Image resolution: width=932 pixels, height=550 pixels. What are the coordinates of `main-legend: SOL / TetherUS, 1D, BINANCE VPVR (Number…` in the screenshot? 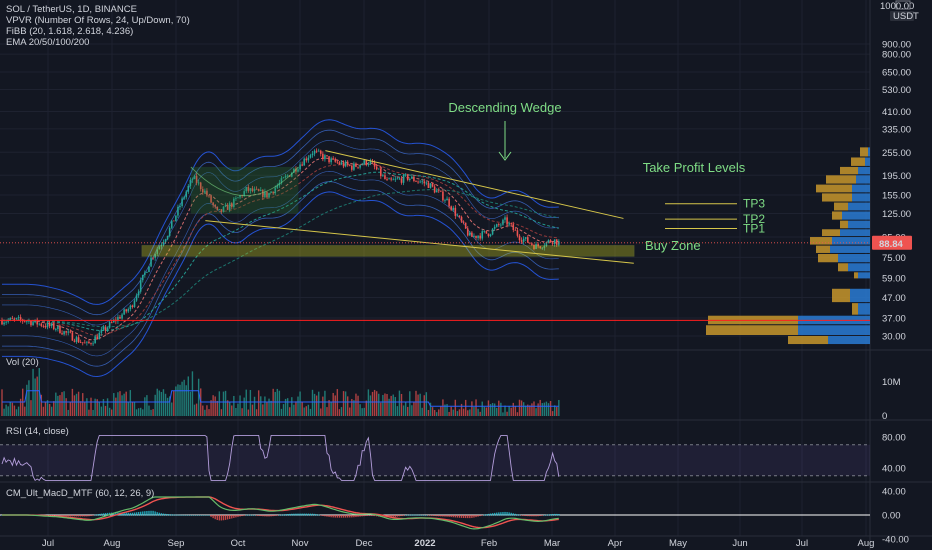 It's located at (98, 26).